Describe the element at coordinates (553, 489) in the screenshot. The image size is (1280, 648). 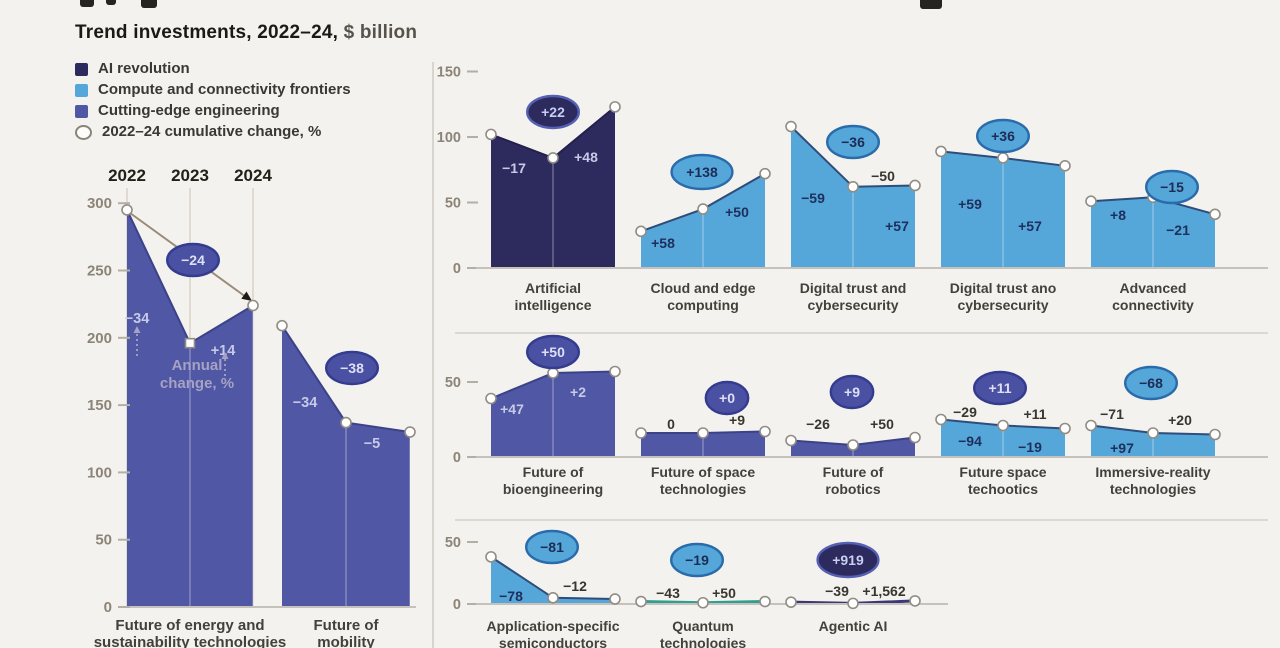
I see `category-label: bioengineering` at that location.